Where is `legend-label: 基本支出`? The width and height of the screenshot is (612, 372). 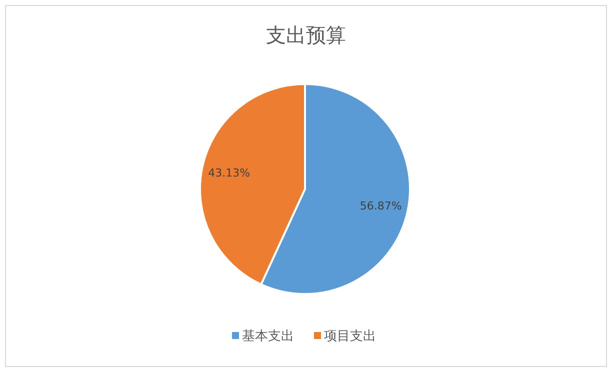
legend-label: 基本支出 is located at coordinates (268, 336).